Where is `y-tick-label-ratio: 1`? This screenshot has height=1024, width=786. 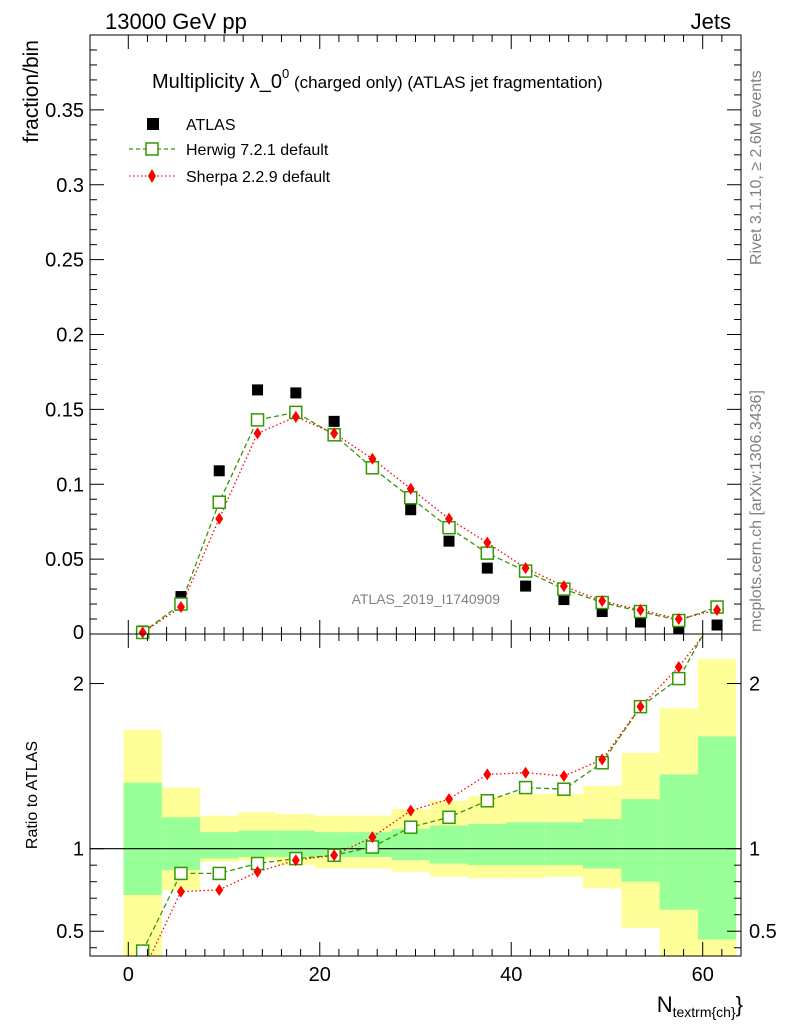 y-tick-label-ratio: 1 is located at coordinates (78, 850).